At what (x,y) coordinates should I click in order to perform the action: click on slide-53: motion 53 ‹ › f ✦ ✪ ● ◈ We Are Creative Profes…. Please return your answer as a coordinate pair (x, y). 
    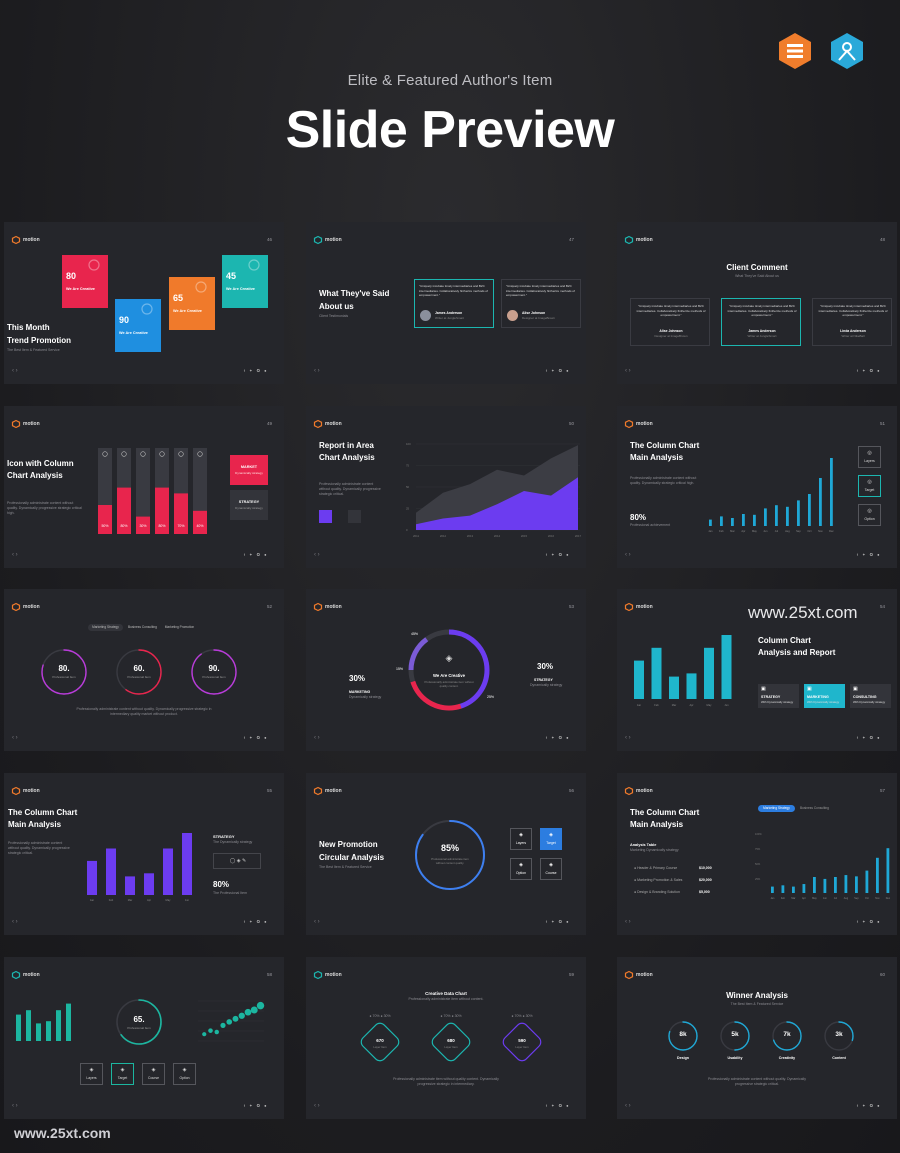
    Looking at the image, I should click on (446, 670).